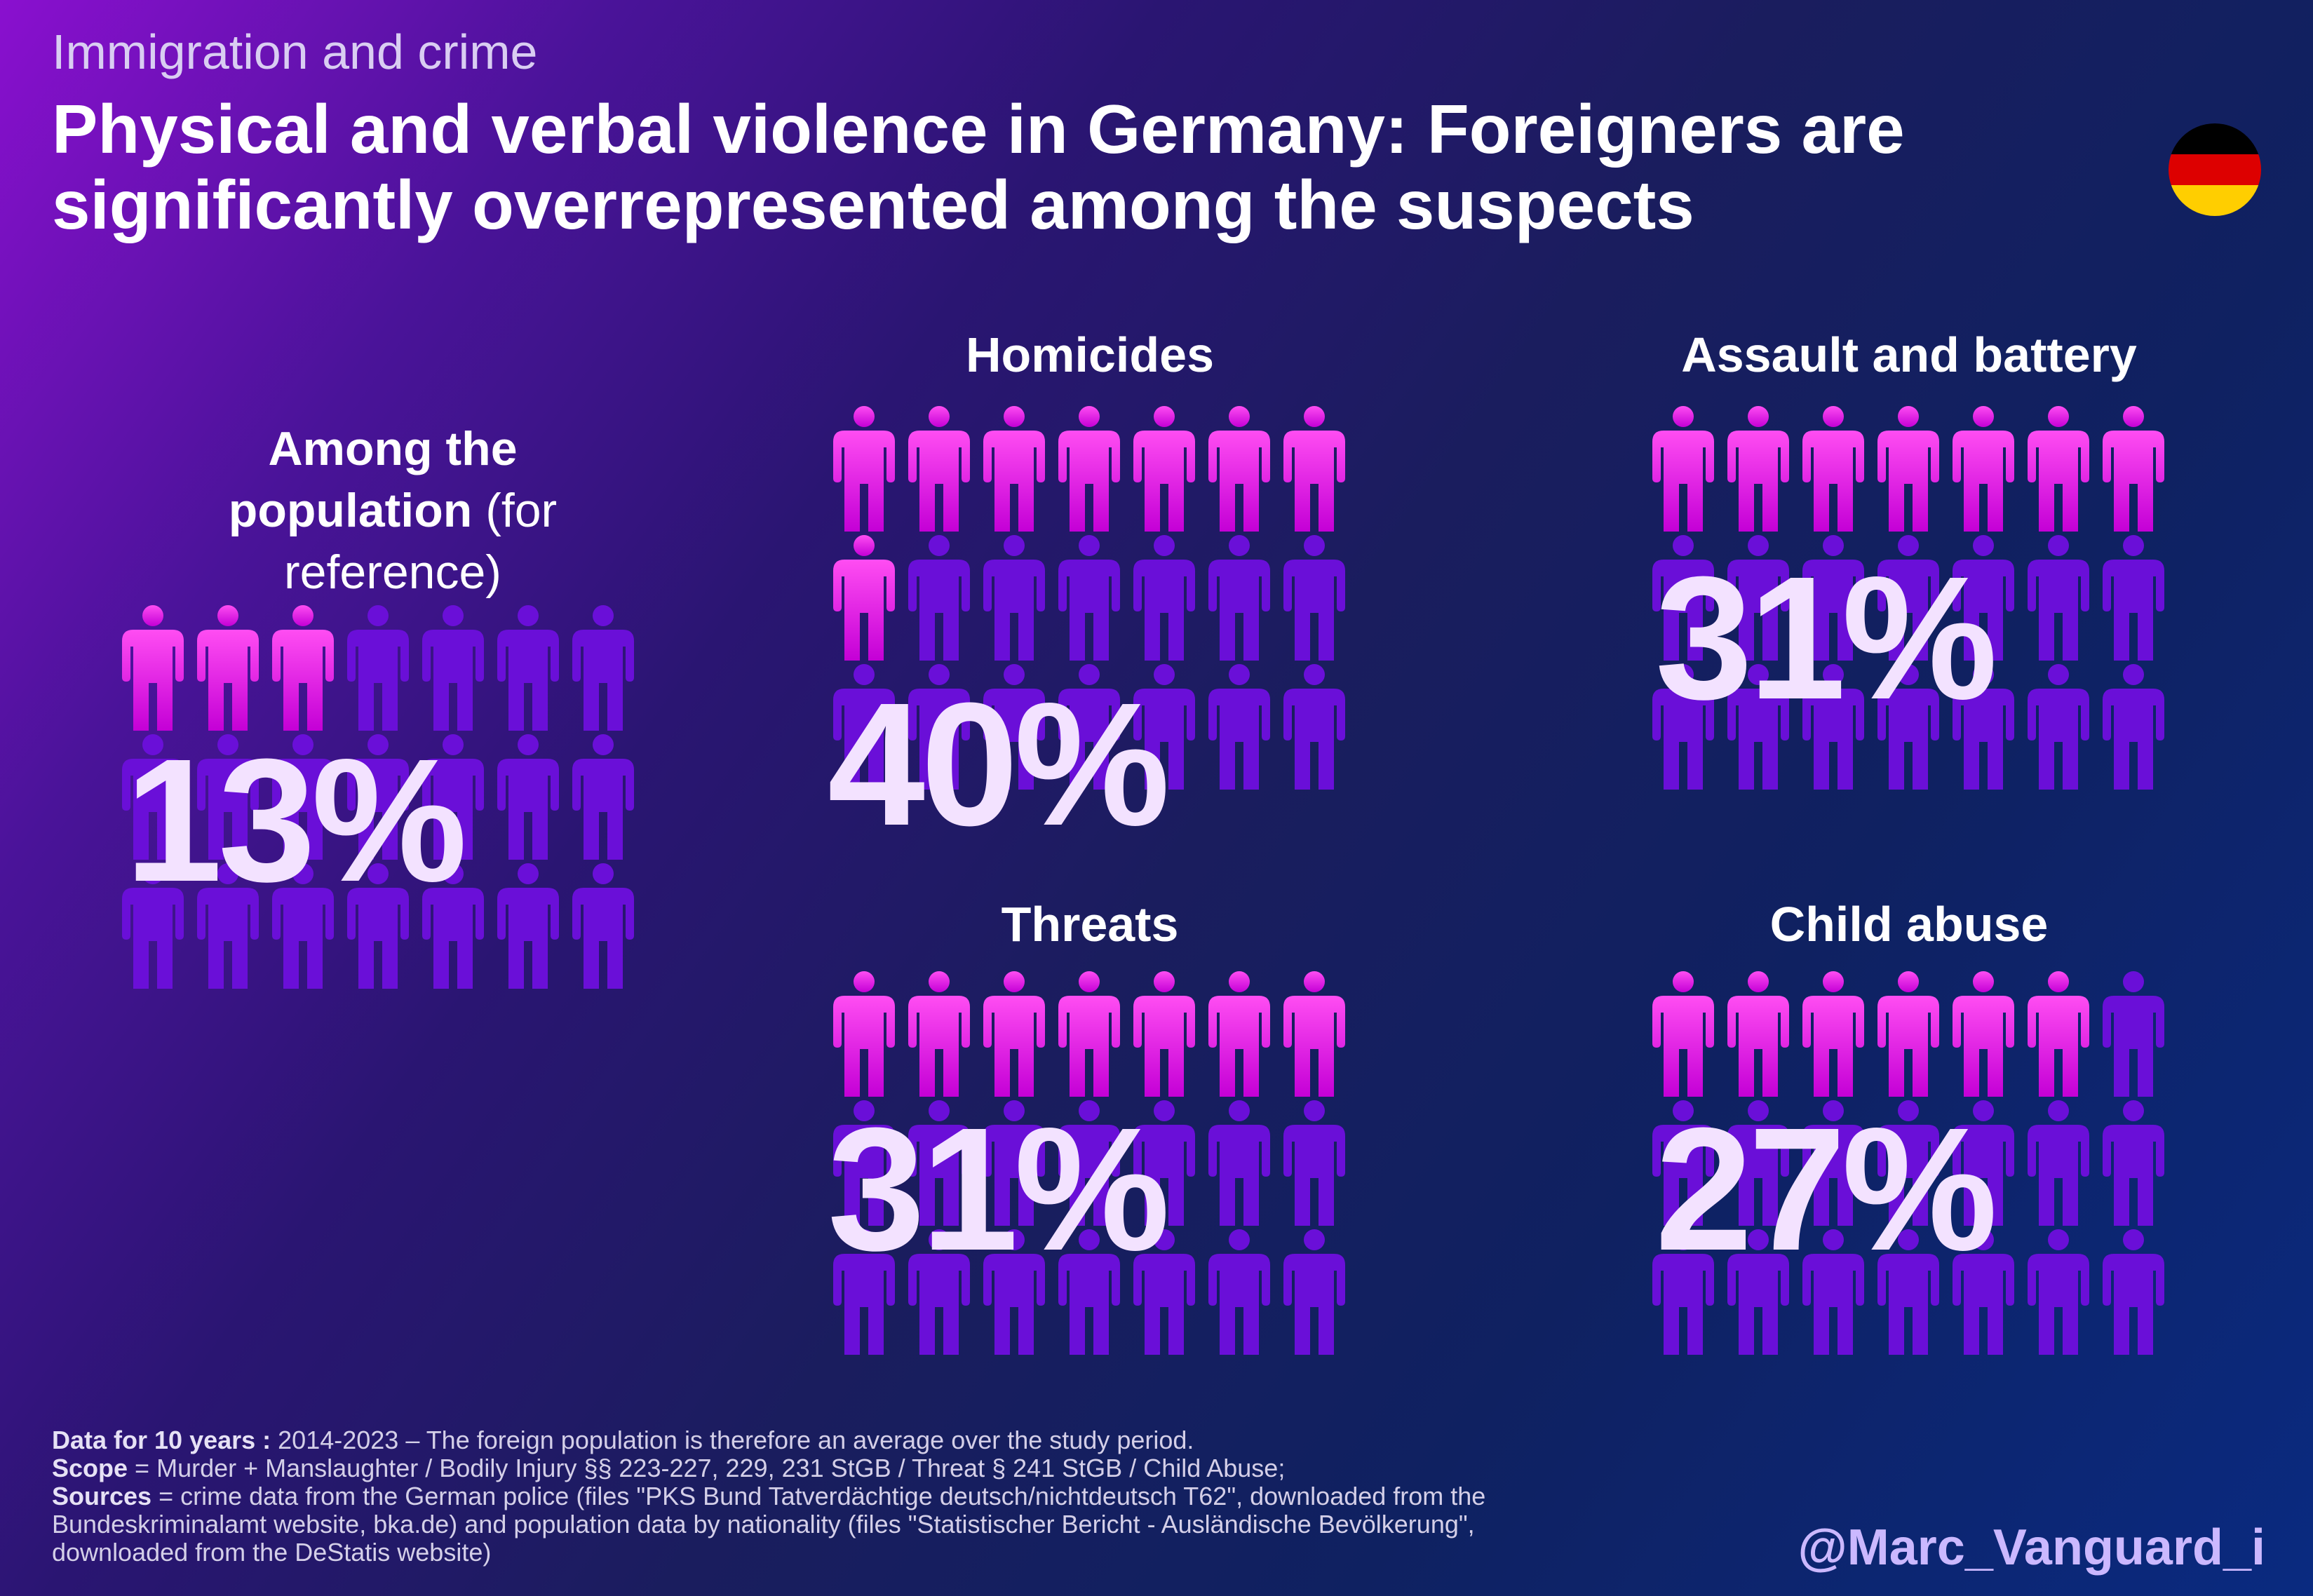 Image resolution: width=2313 pixels, height=1596 pixels. What do you see at coordinates (295, 52) in the screenshot?
I see `kicker: Immigration and crime` at bounding box center [295, 52].